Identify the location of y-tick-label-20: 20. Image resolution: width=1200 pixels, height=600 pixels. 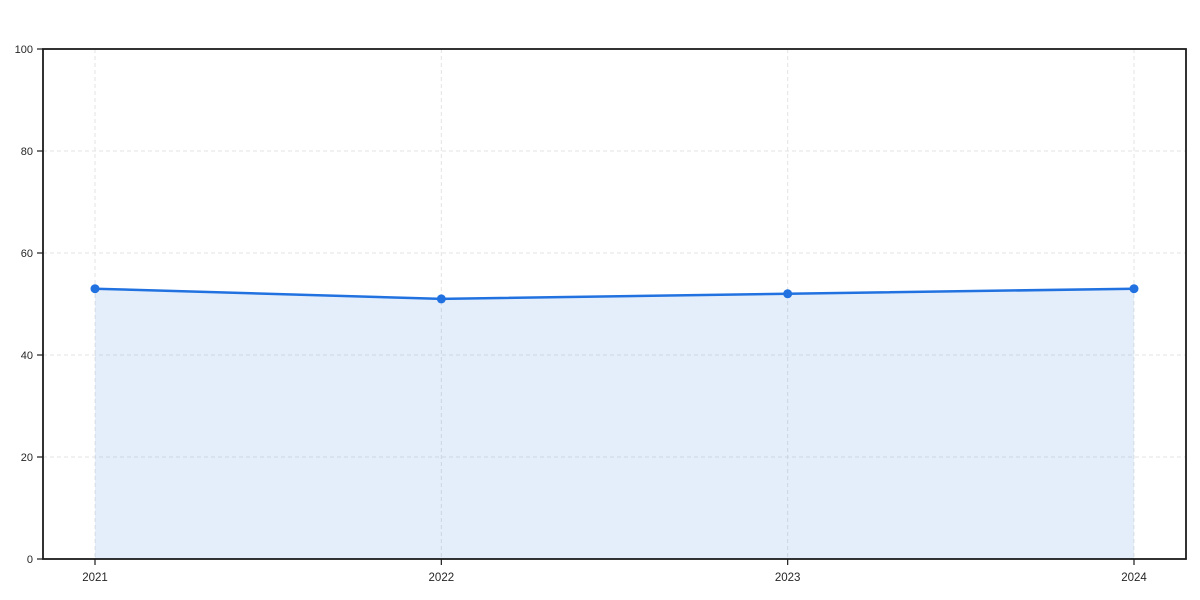
(27, 458).